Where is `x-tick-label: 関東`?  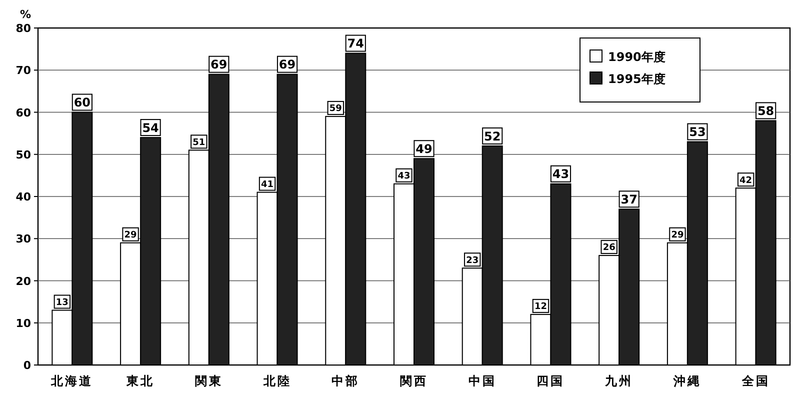
x-tick-label: 関東 is located at coordinates (208, 381).